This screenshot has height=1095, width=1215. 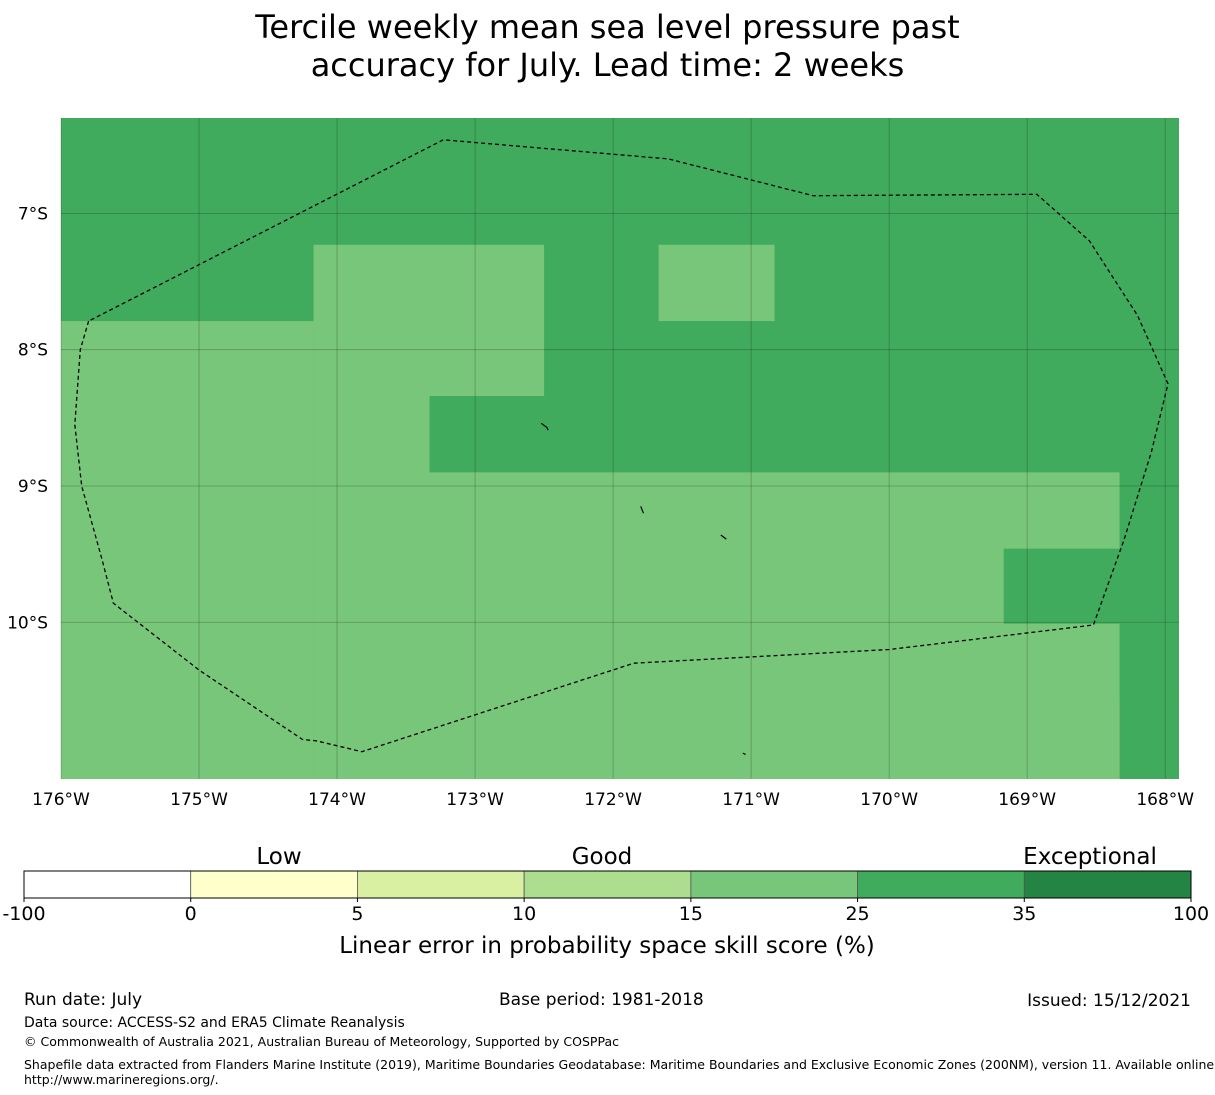 What do you see at coordinates (691, 914) in the screenshot?
I see `colorbar-bound-label-4: 15` at bounding box center [691, 914].